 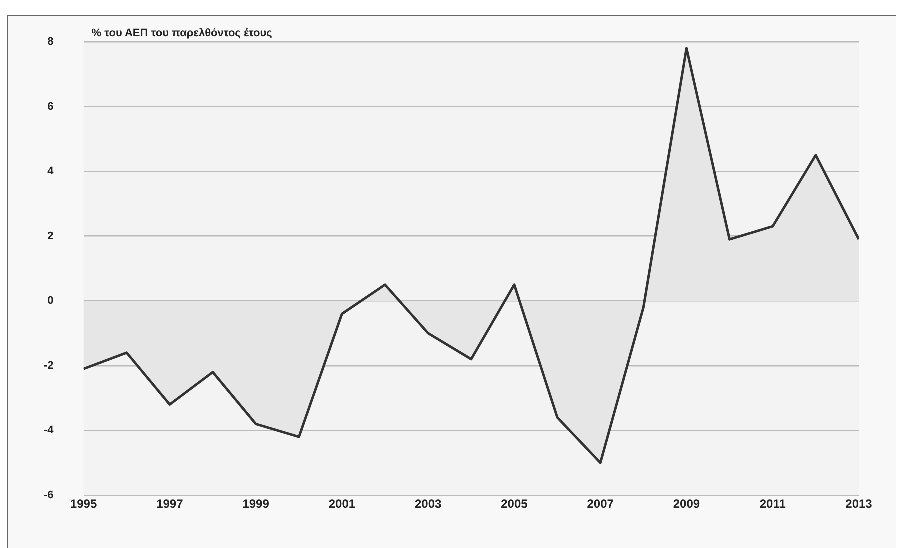 What do you see at coordinates (859, 503) in the screenshot?
I see `x-tick-label: 2013` at bounding box center [859, 503].